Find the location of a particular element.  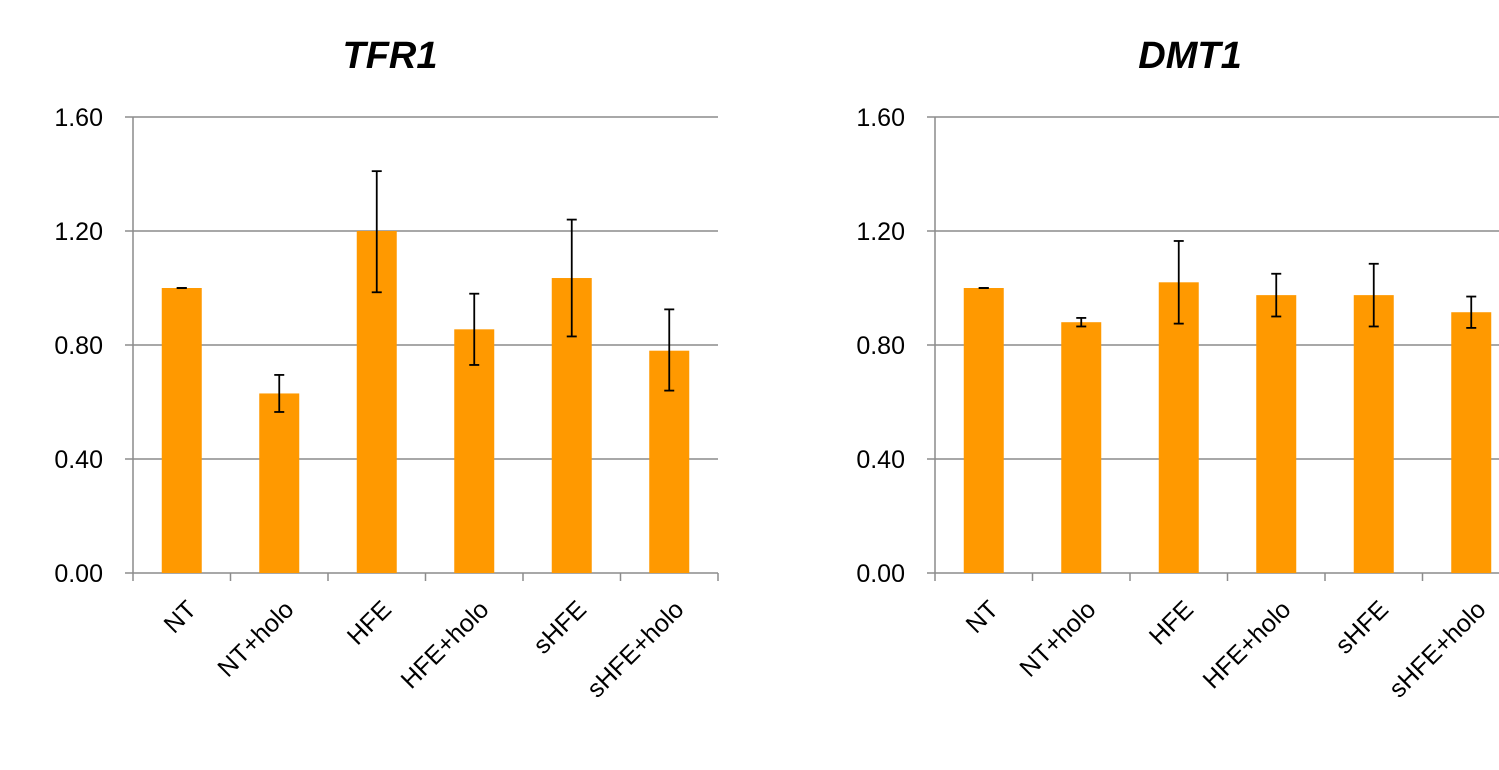

bar-shfe is located at coordinates (1373, 434).